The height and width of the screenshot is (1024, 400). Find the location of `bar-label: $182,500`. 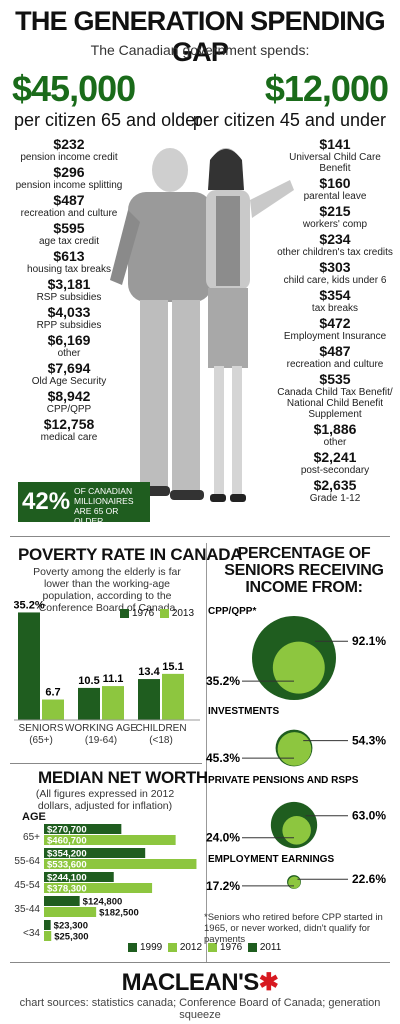

bar-label: $182,500 is located at coordinates (119, 913).